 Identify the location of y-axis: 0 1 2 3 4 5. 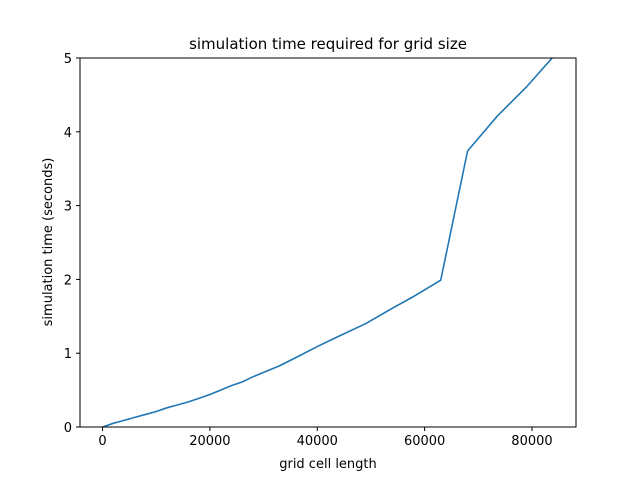
(72, 244).